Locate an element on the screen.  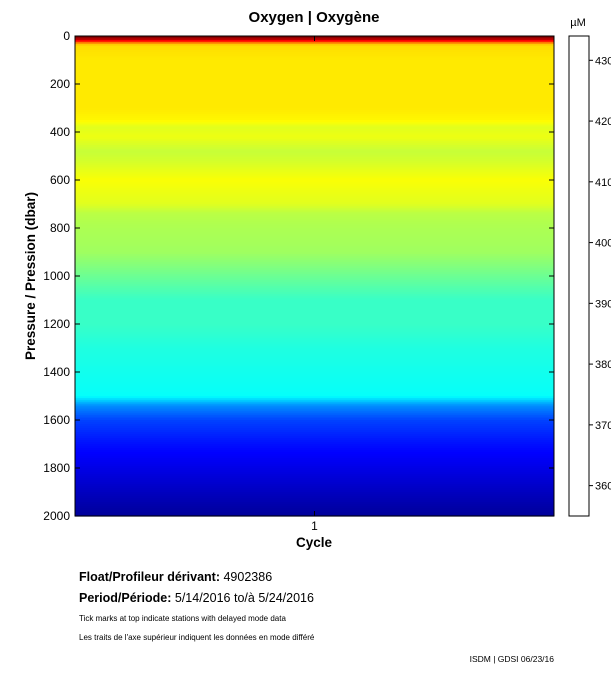
y-tick-label: 1600 is located at coordinates (56, 420).